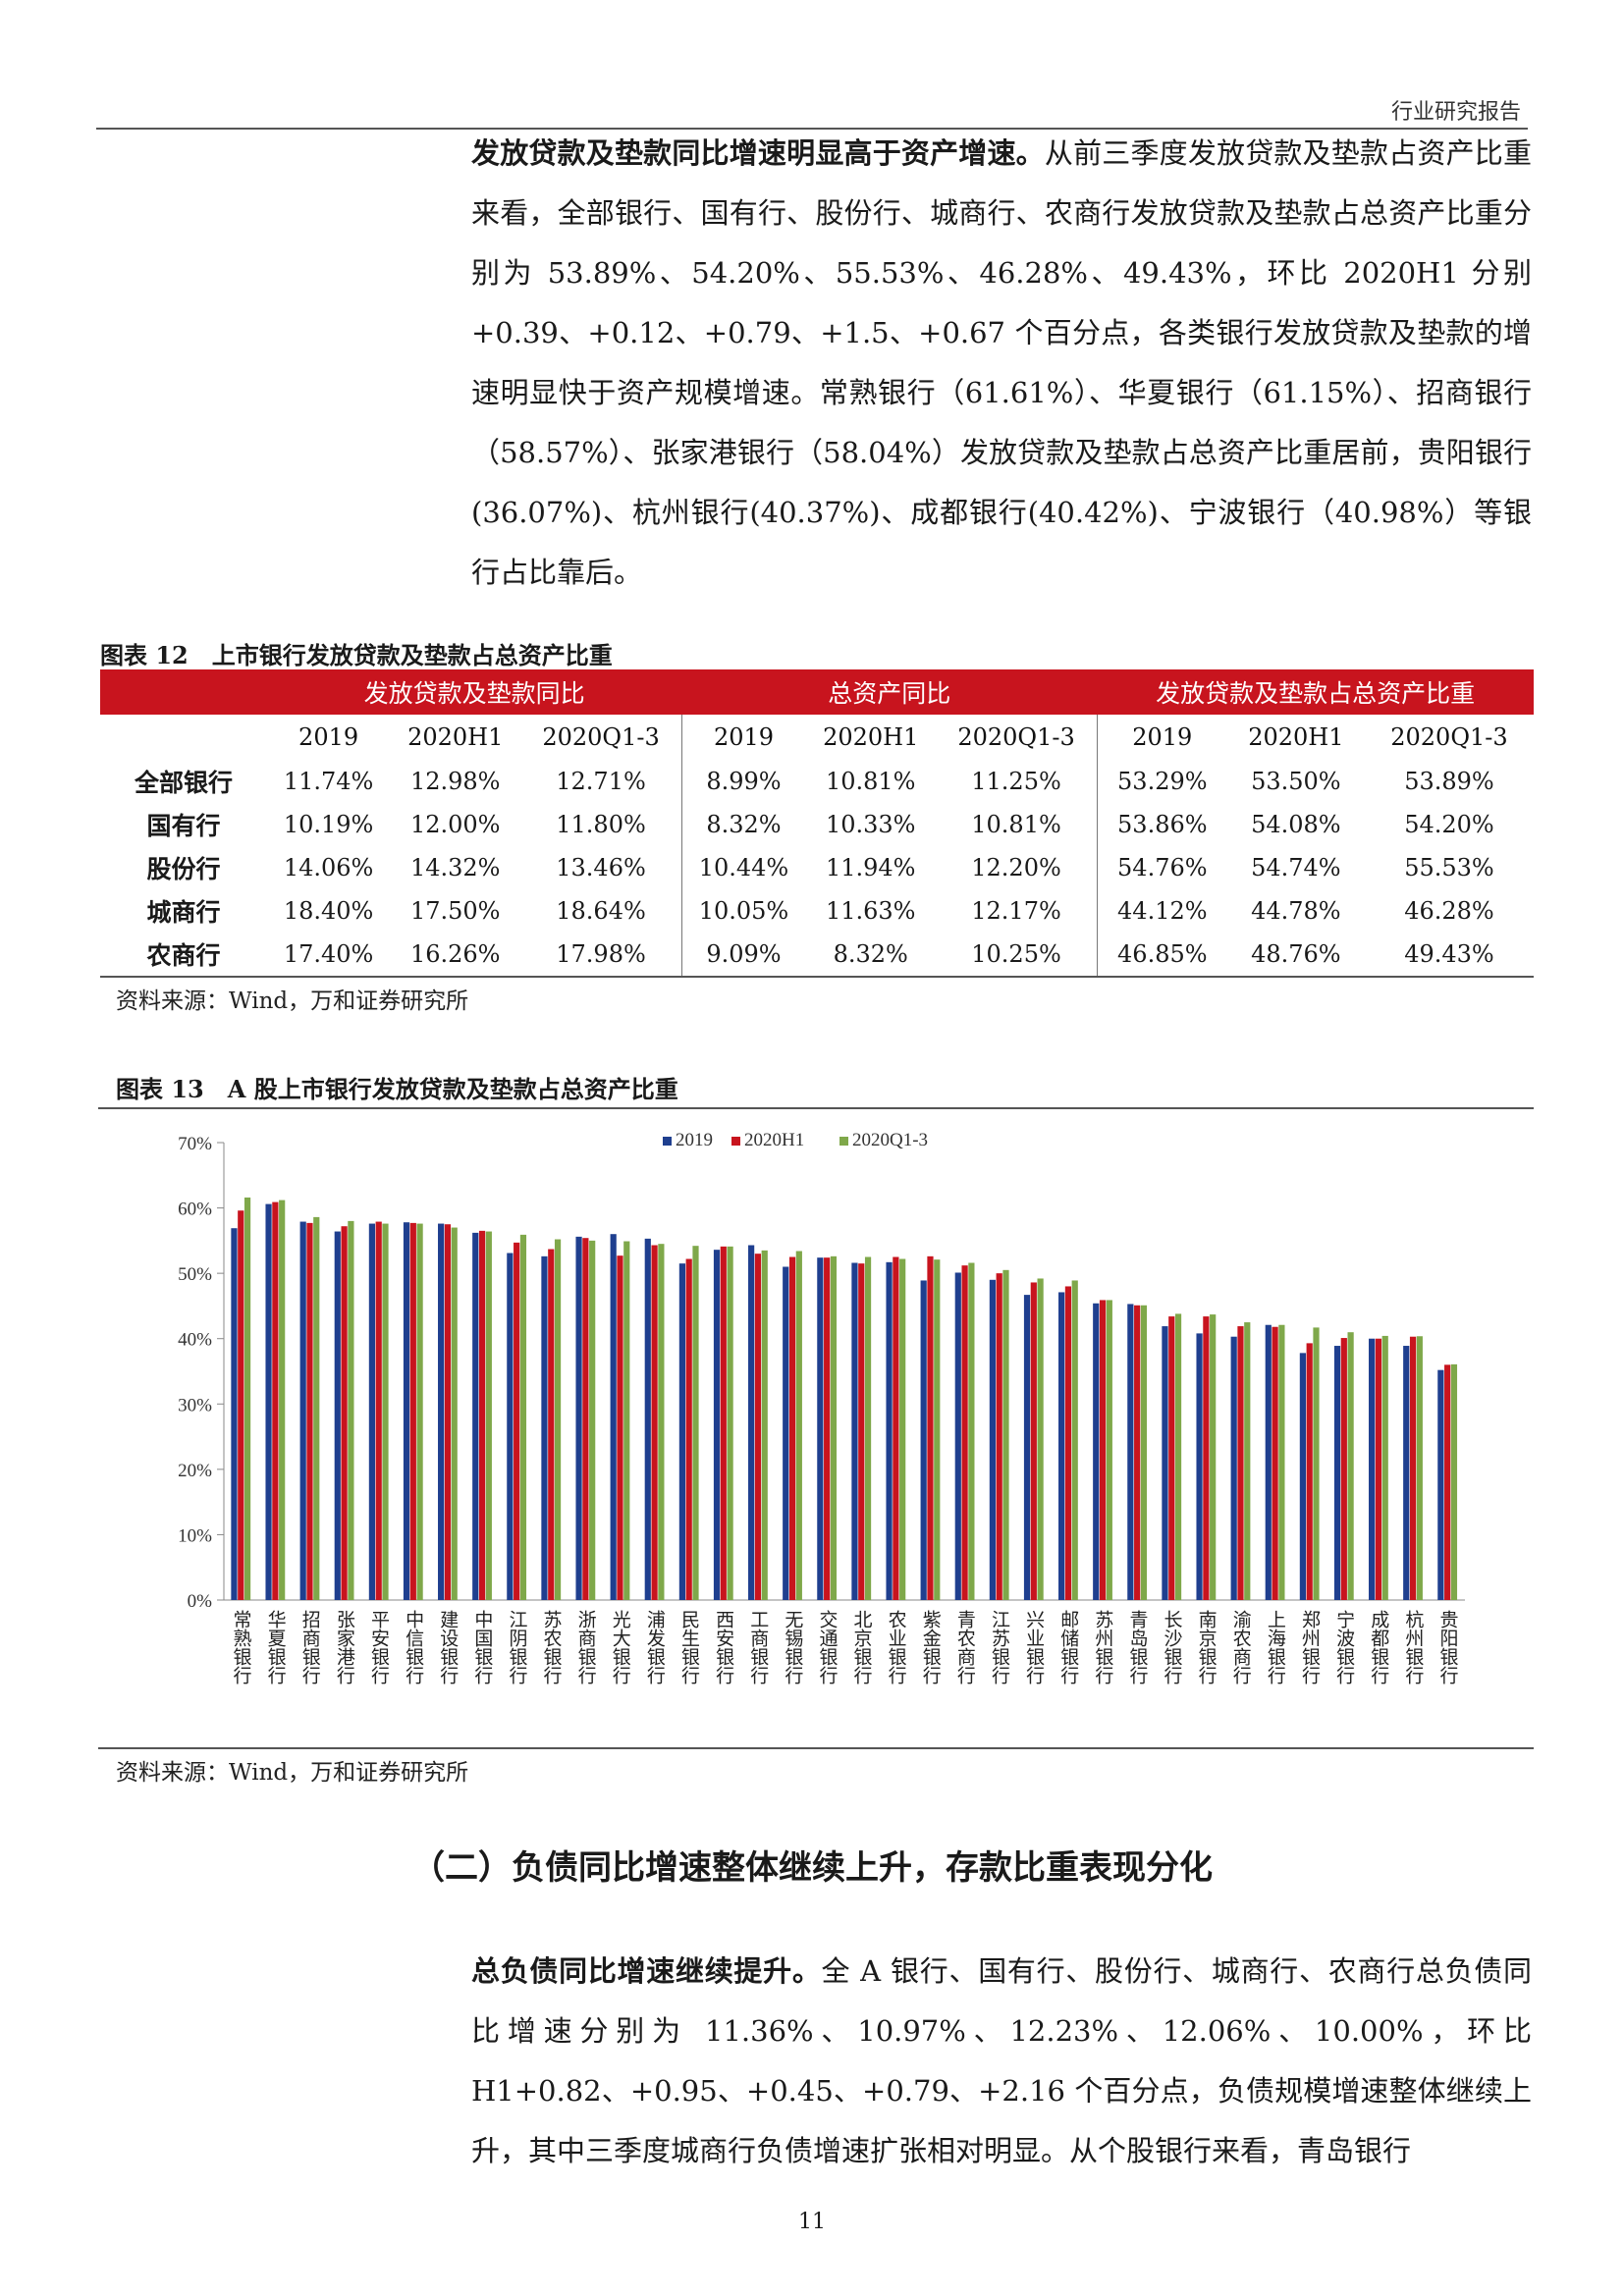 This screenshot has height=2296, width=1624. Describe the element at coordinates (455, 824) in the screenshot. I see `table-cell: 12.00%` at that location.